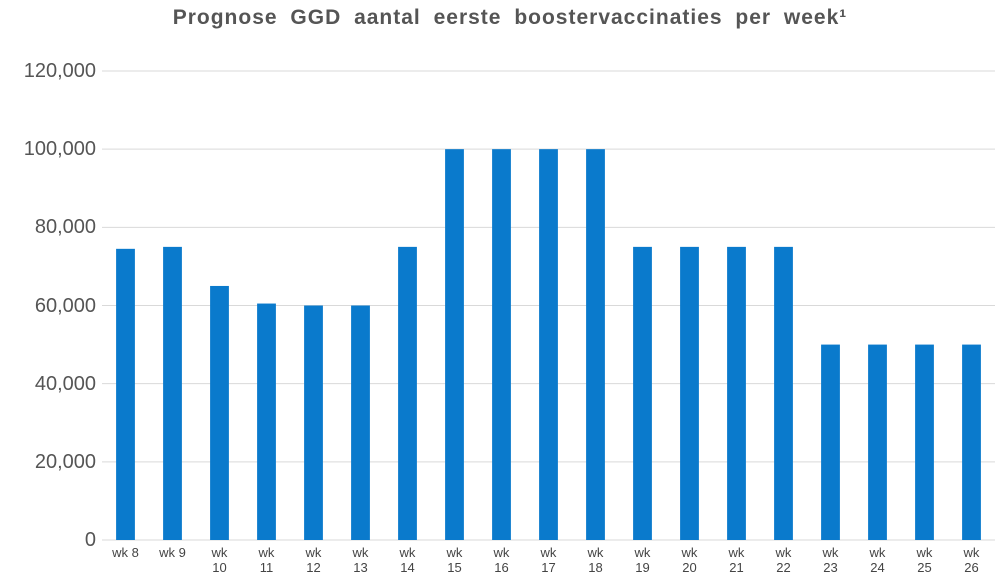 The image size is (997, 582). Describe the element at coordinates (266, 560) in the screenshot. I see `x-tick-label: wk 11` at that location.